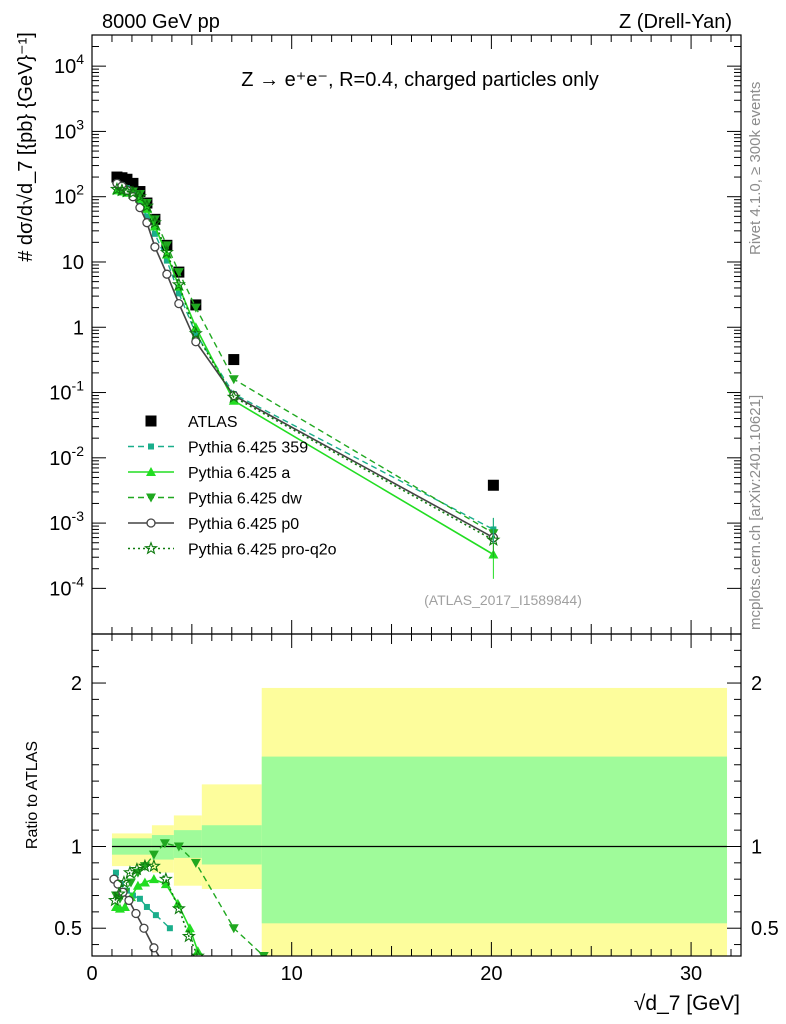 This screenshot has height=1024, width=786. What do you see at coordinates (78, 516) in the screenshot?
I see `y-tick-exponent: -3` at bounding box center [78, 516].